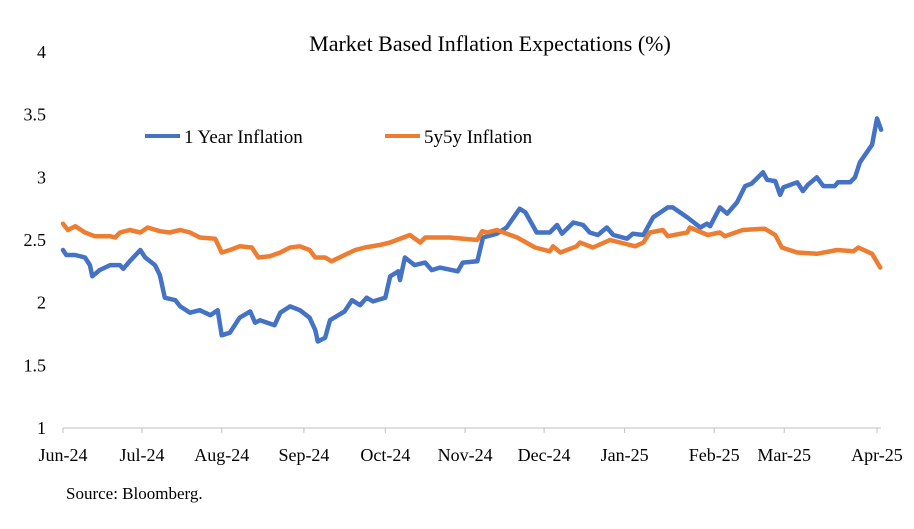  I want to click on source-note: Source: Bloomberg., so click(134, 493).